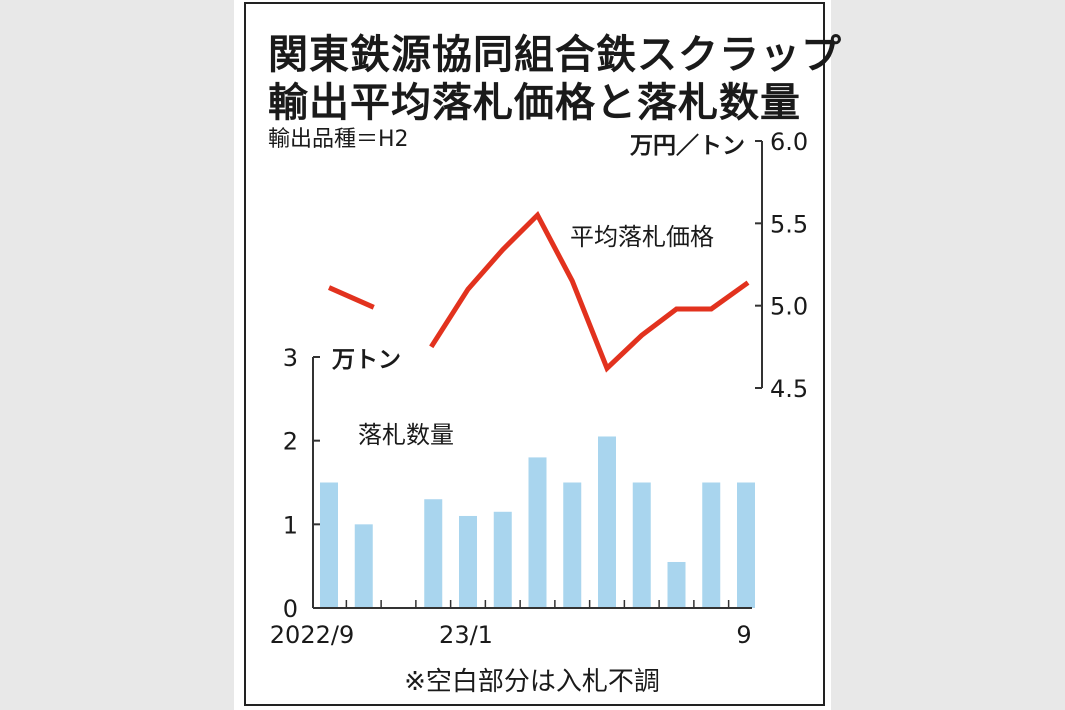 The height and width of the screenshot is (710, 1065). Describe the element at coordinates (532, 682) in the screenshot. I see `chart-footnote: ※空白部分は入札不調` at that location.